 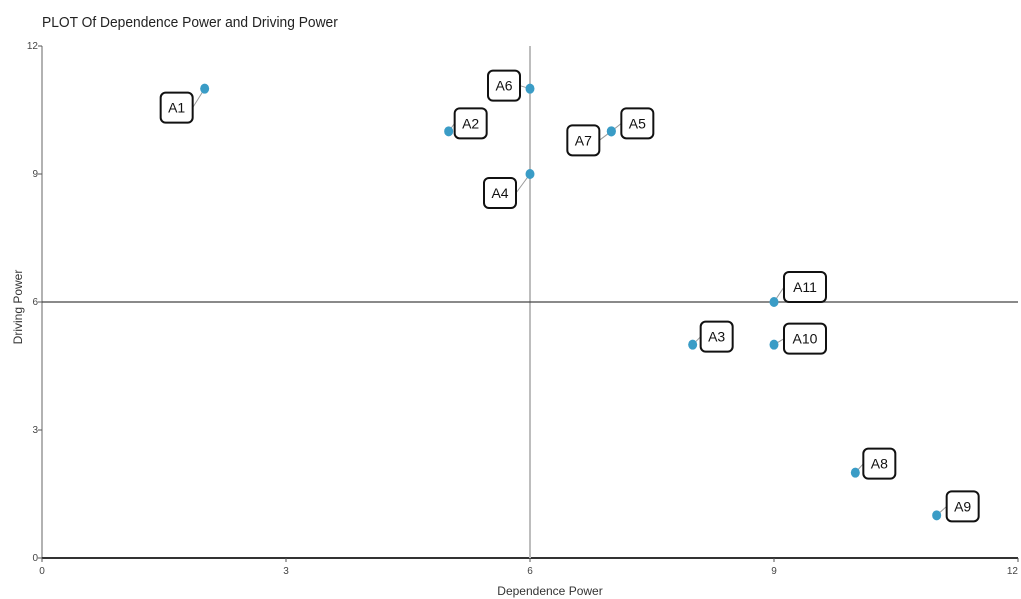 What do you see at coordinates (693, 344) in the screenshot?
I see `data-point-a3` at bounding box center [693, 344].